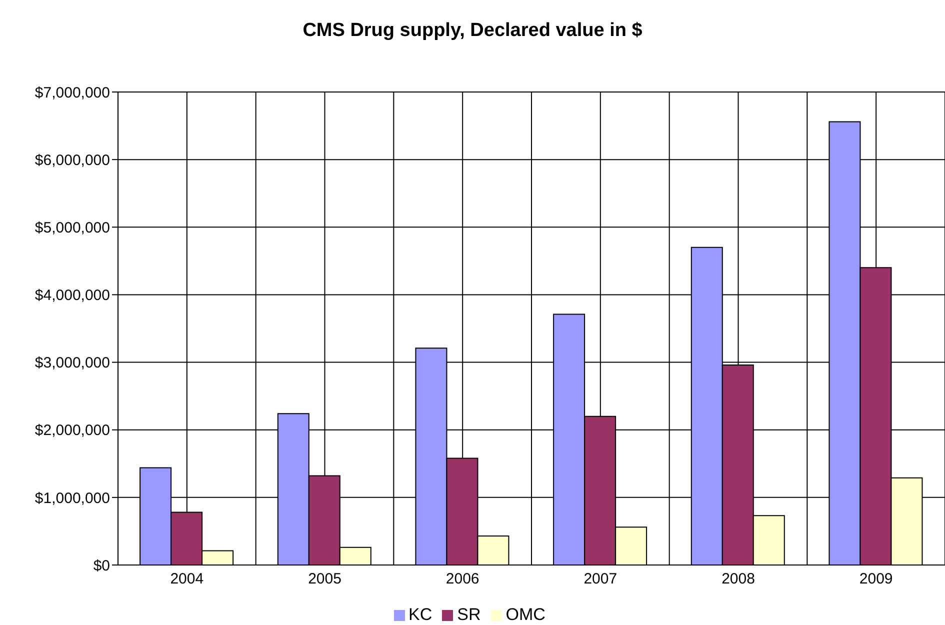 The width and height of the screenshot is (945, 625). What do you see at coordinates (72, 363) in the screenshot?
I see `y-tick-label: $3,000,000` at bounding box center [72, 363].